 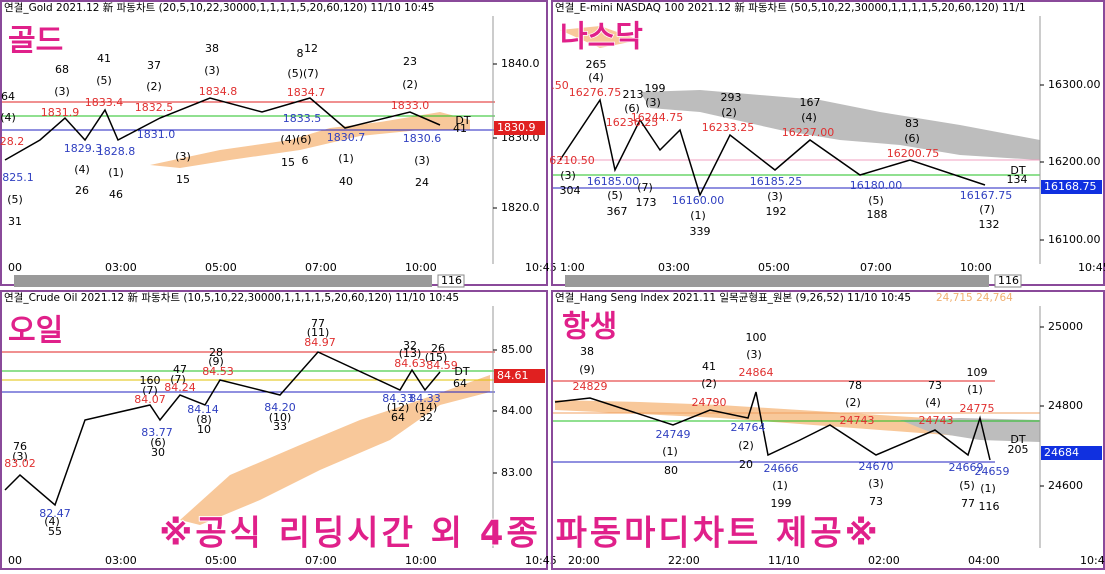 What do you see at coordinates (320, 342) in the screenshot?
I see `wave-annotation: 84.97` at bounding box center [320, 342].